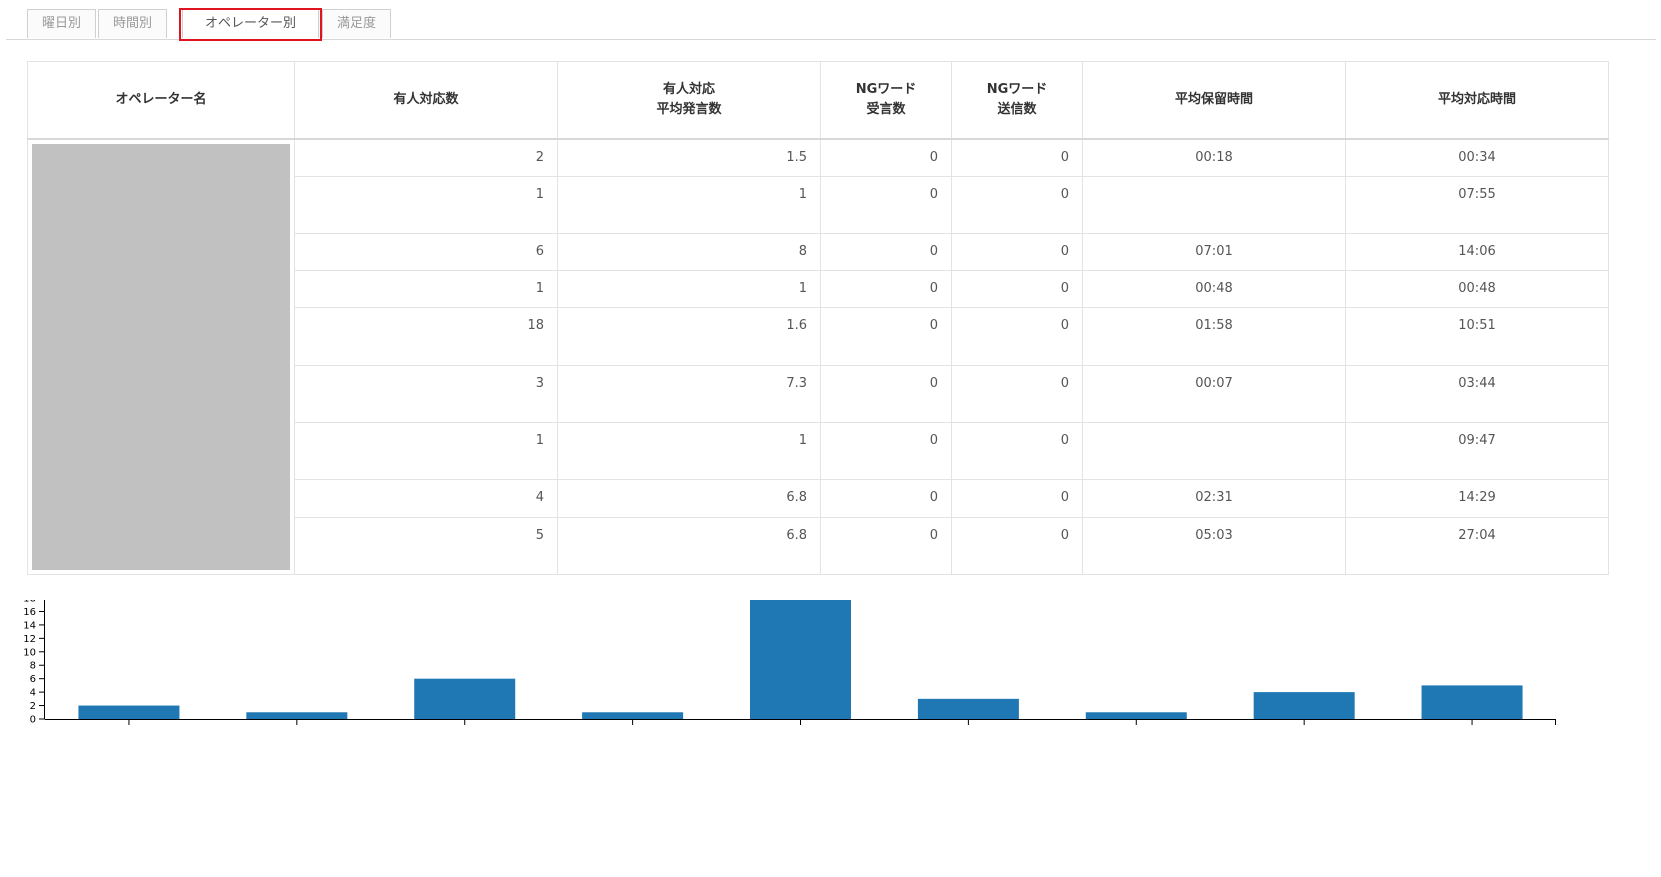  I want to click on avg-hold-time-cell: 00:07, so click(1214, 394).